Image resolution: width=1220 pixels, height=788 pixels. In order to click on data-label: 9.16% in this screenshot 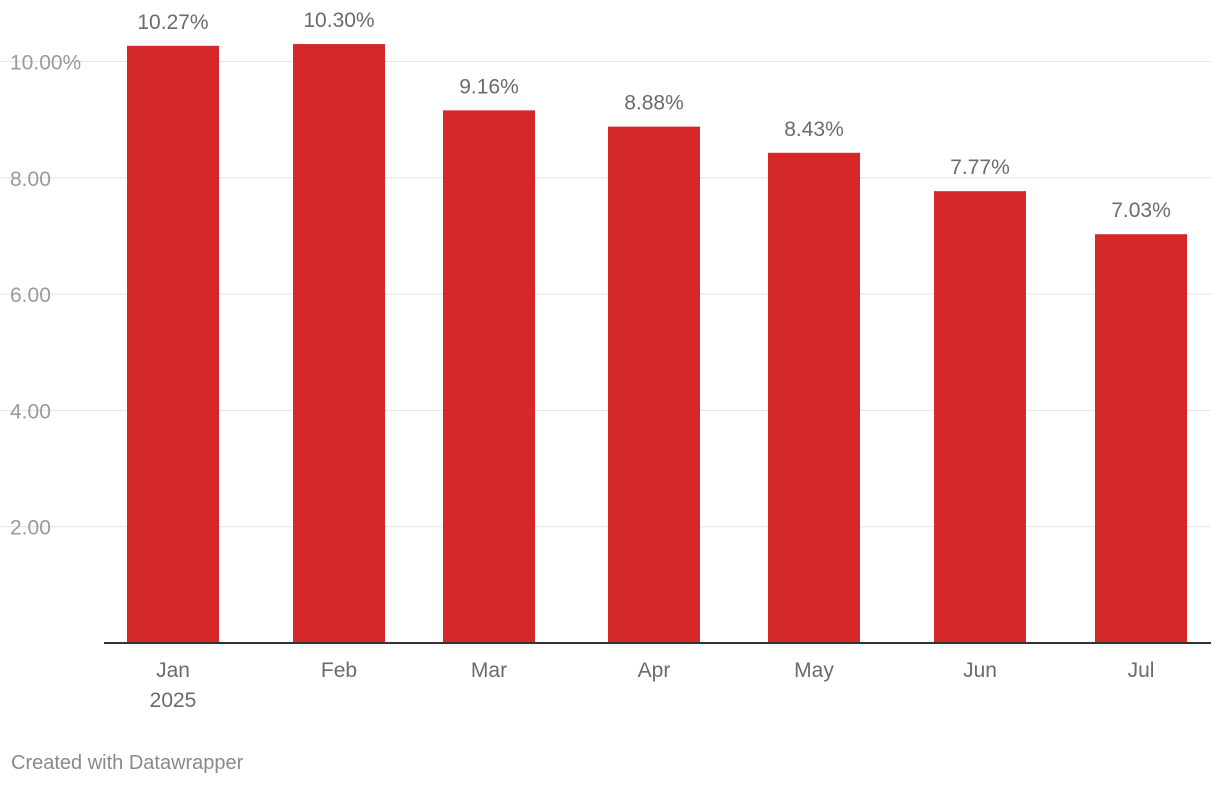, I will do `click(489, 86)`.